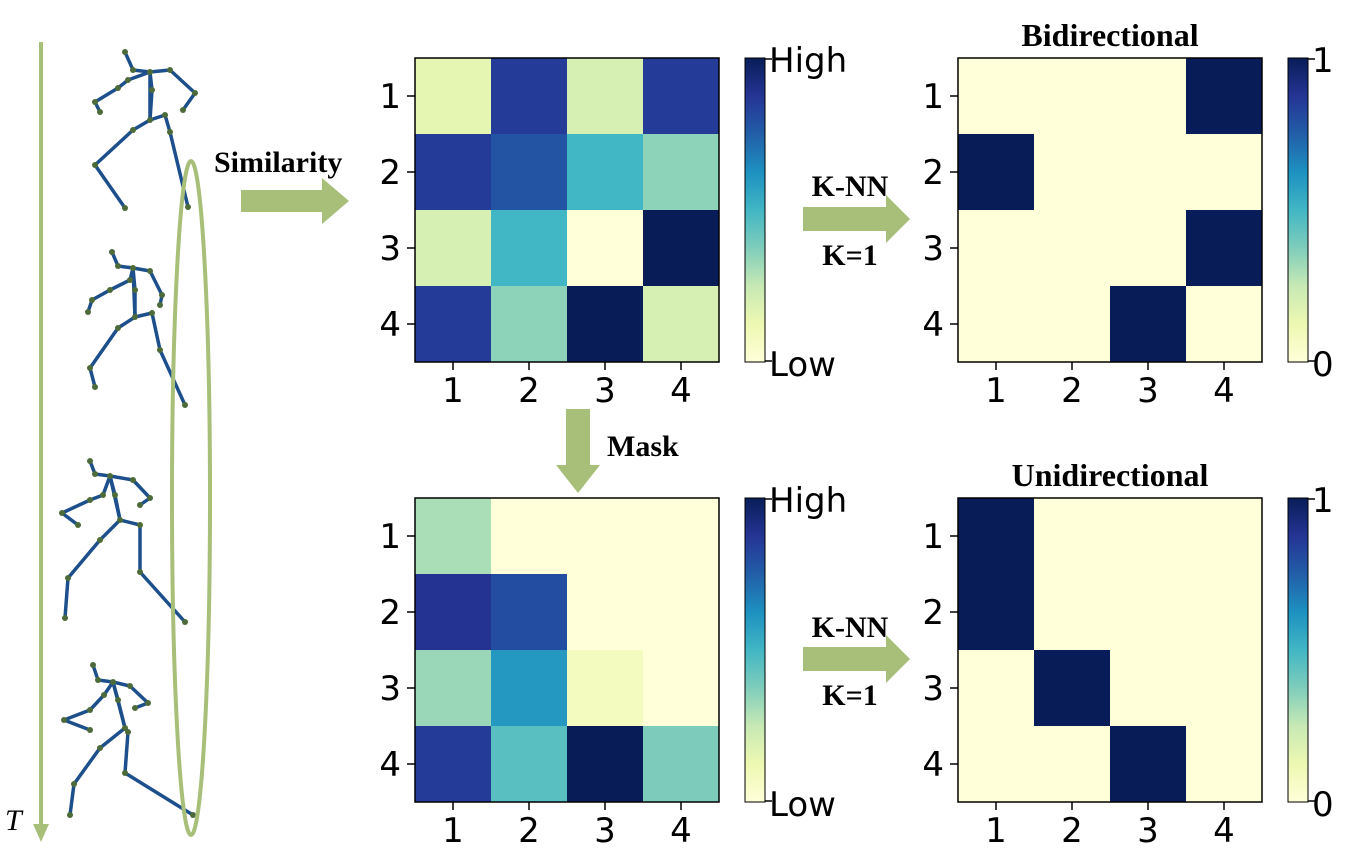 This screenshot has height=864, width=1346. I want to click on heatmap-title: Bidirectional, so click(1109, 35).